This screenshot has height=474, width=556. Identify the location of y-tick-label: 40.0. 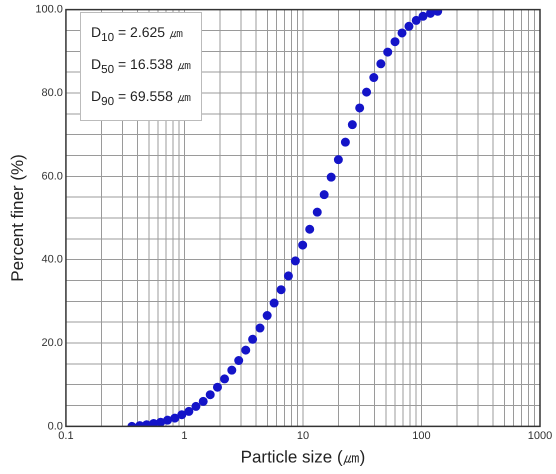
(52, 260).